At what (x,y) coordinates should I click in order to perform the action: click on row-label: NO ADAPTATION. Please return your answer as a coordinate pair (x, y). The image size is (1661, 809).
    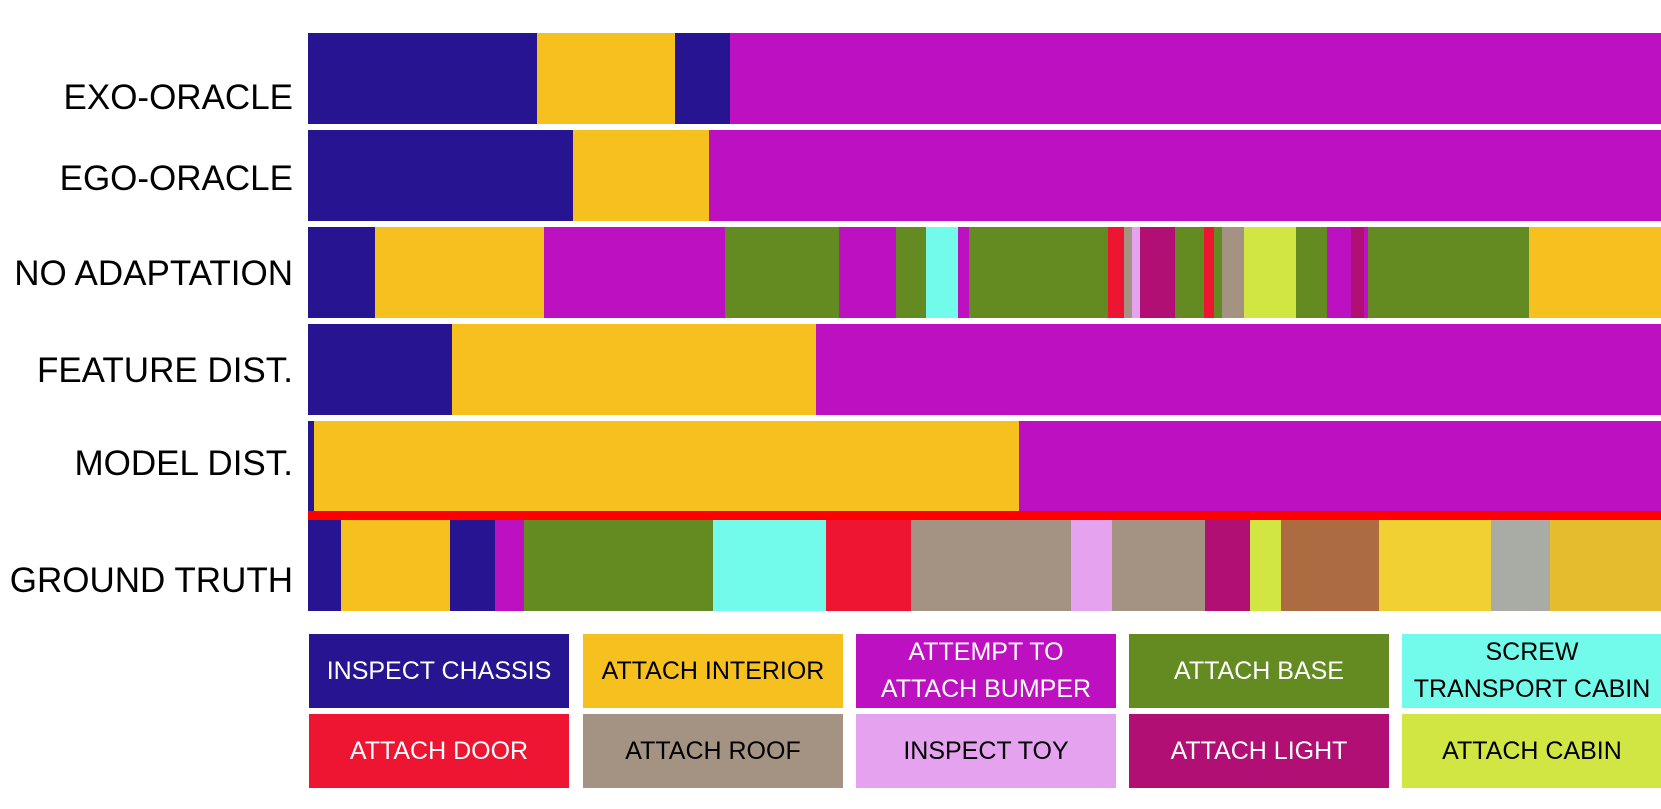
    Looking at the image, I should click on (153, 273).